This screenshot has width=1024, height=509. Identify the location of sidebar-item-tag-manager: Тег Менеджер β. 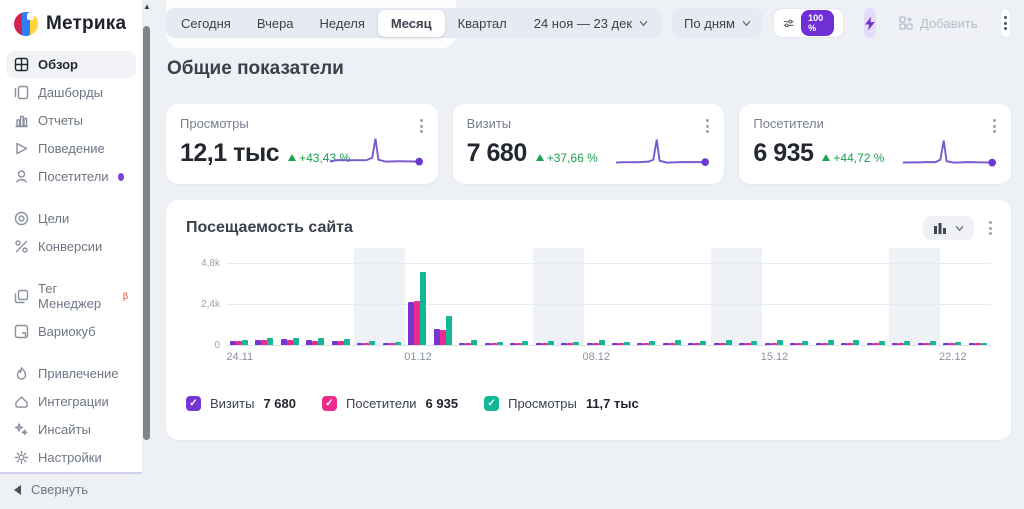
(71, 296).